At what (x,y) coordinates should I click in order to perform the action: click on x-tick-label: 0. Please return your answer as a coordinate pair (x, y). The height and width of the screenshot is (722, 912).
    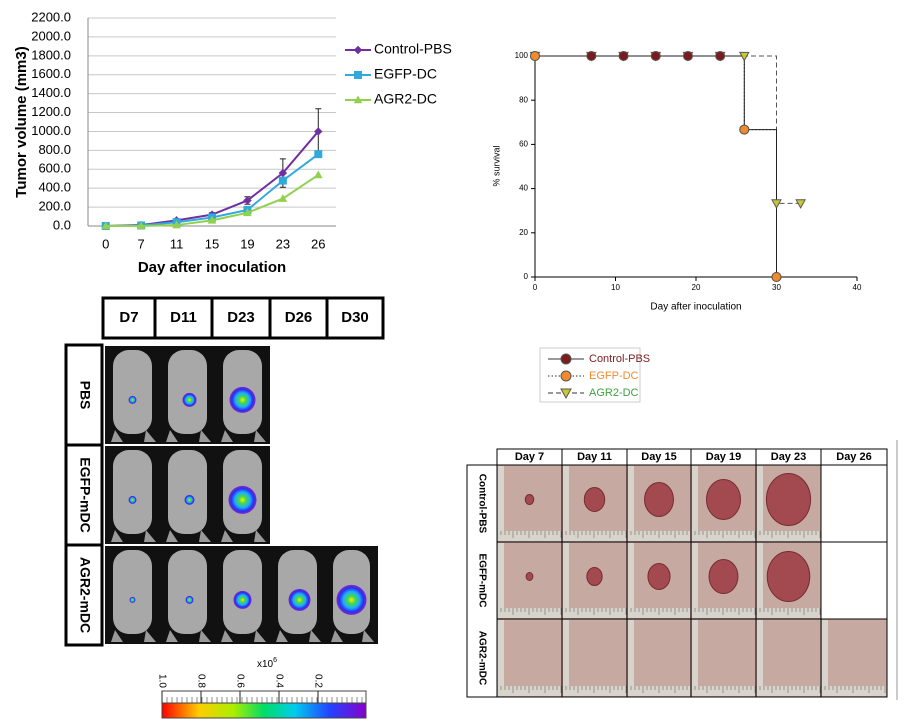
    Looking at the image, I should click on (105, 243).